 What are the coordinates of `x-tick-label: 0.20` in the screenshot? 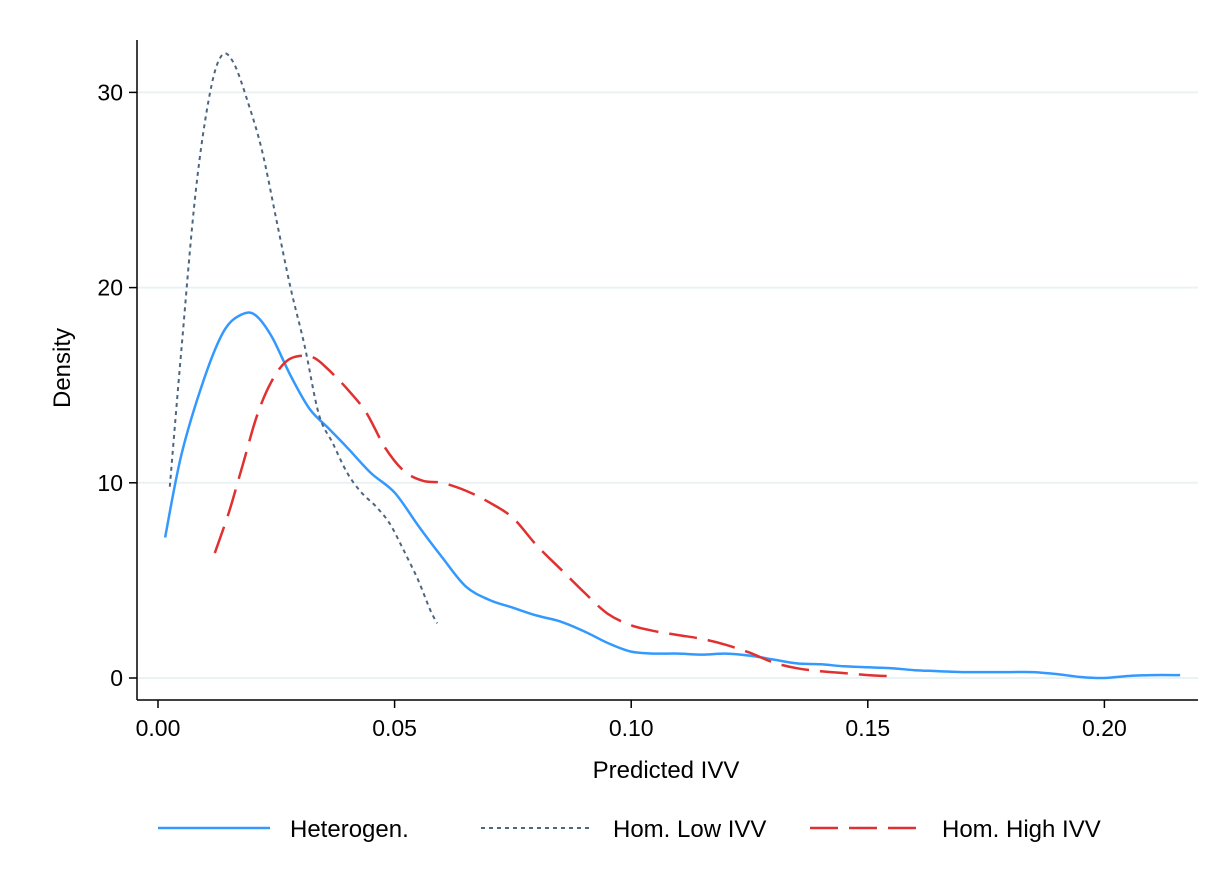 It's located at (1104, 728).